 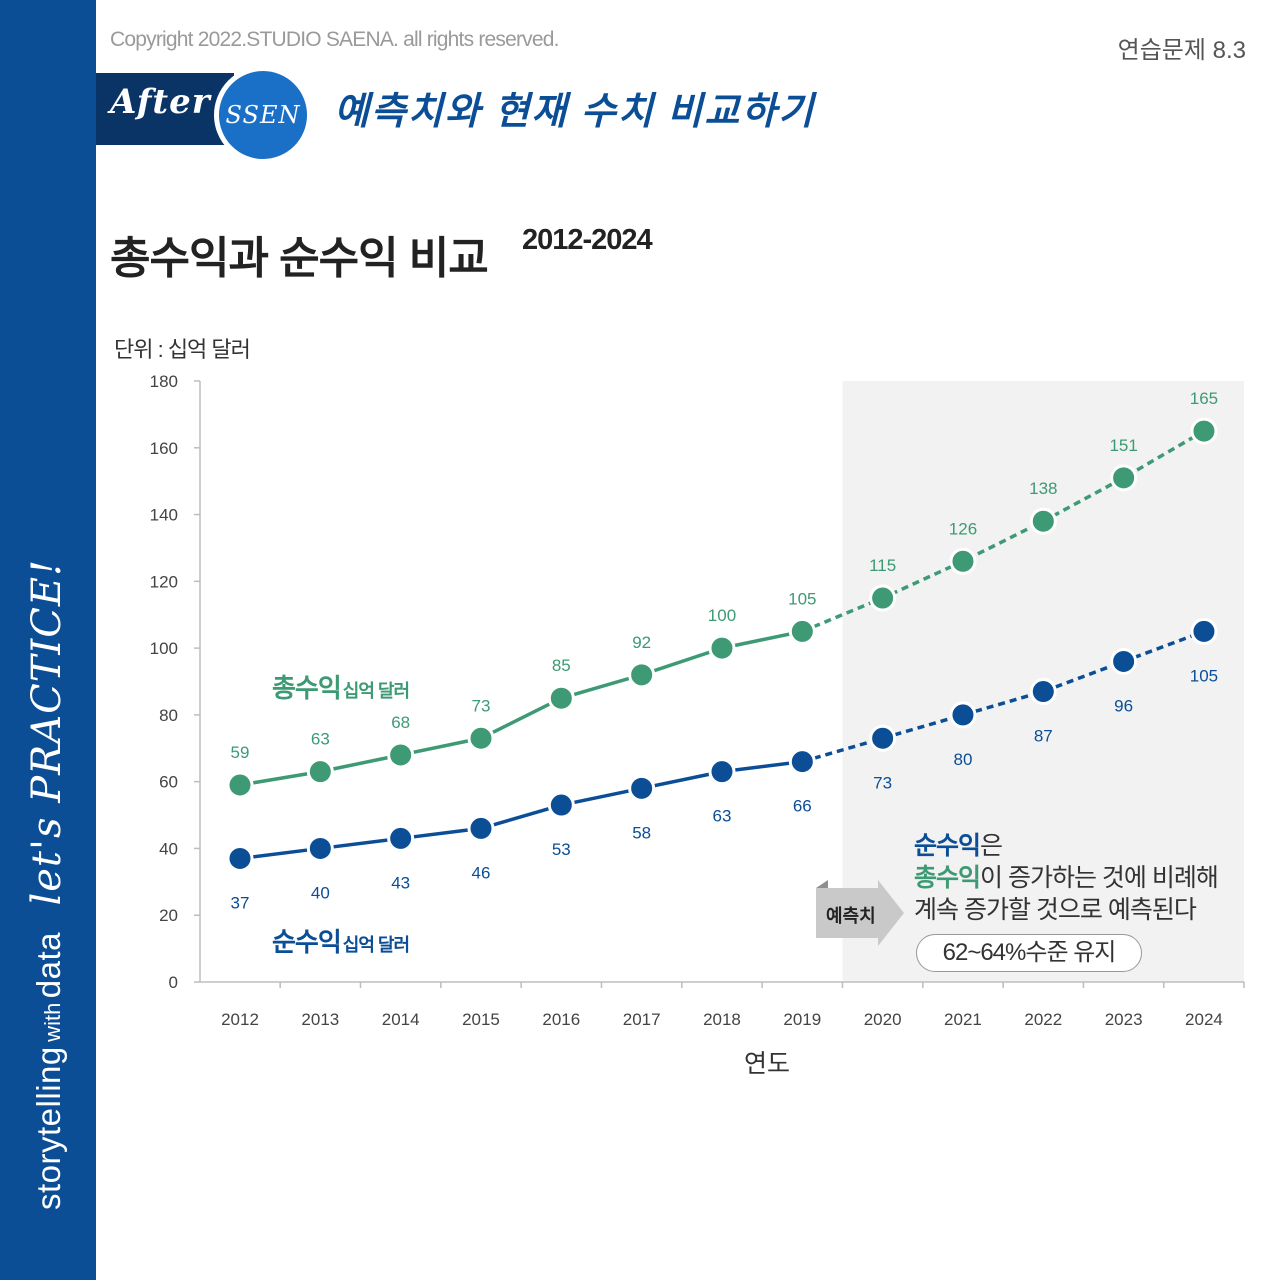 I want to click on data-label-gross: 73, so click(x=481, y=705).